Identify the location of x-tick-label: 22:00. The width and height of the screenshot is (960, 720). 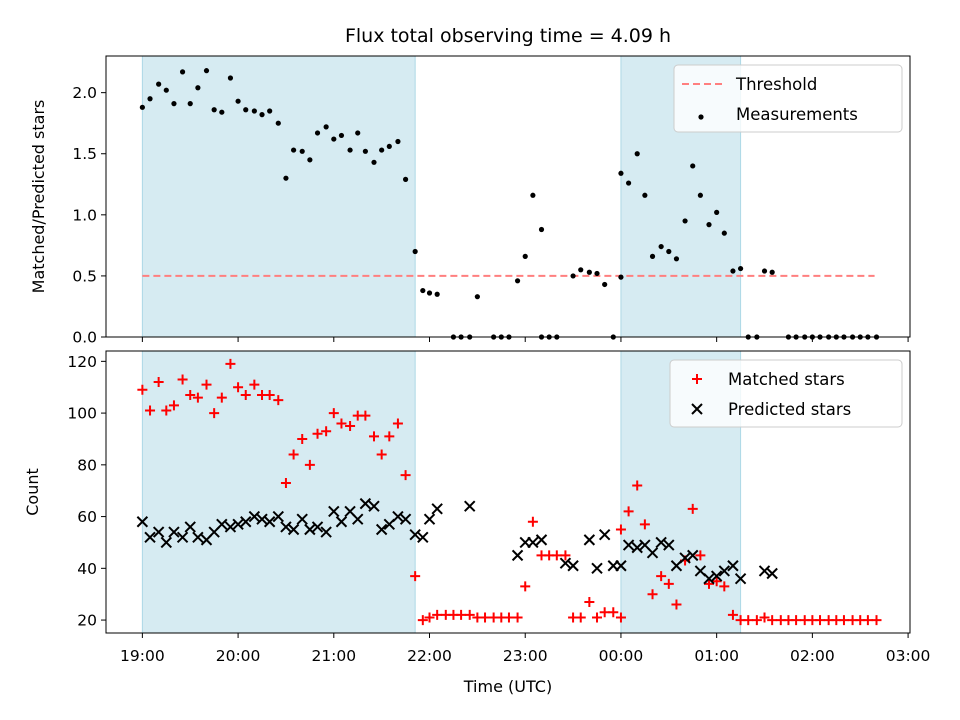
(429, 656).